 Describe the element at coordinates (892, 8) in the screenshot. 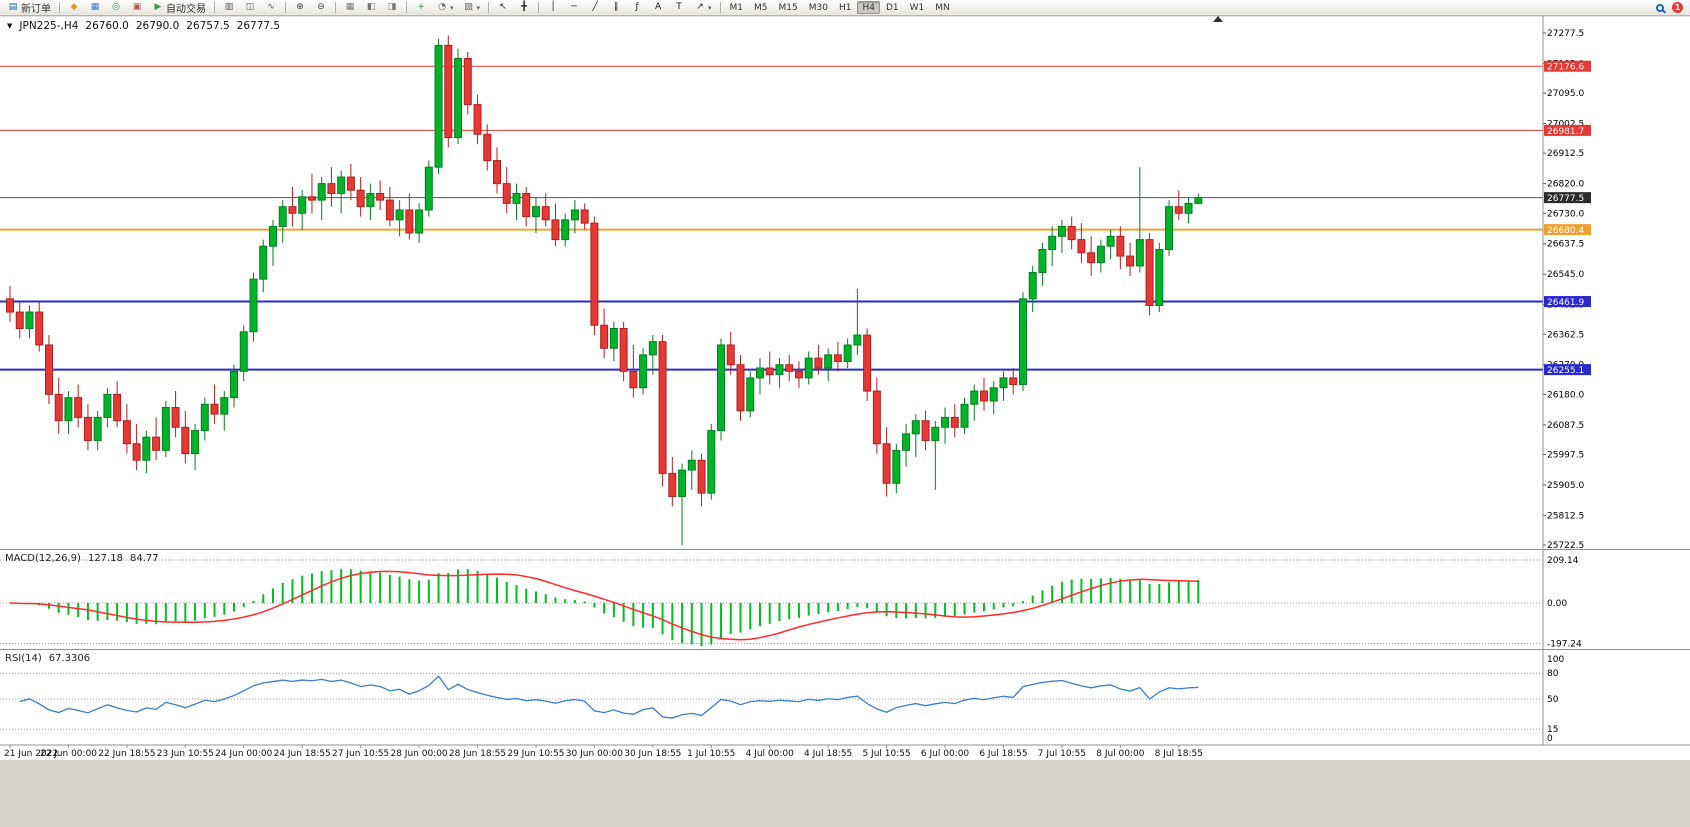

I see `timeframe-d1: D1` at that location.